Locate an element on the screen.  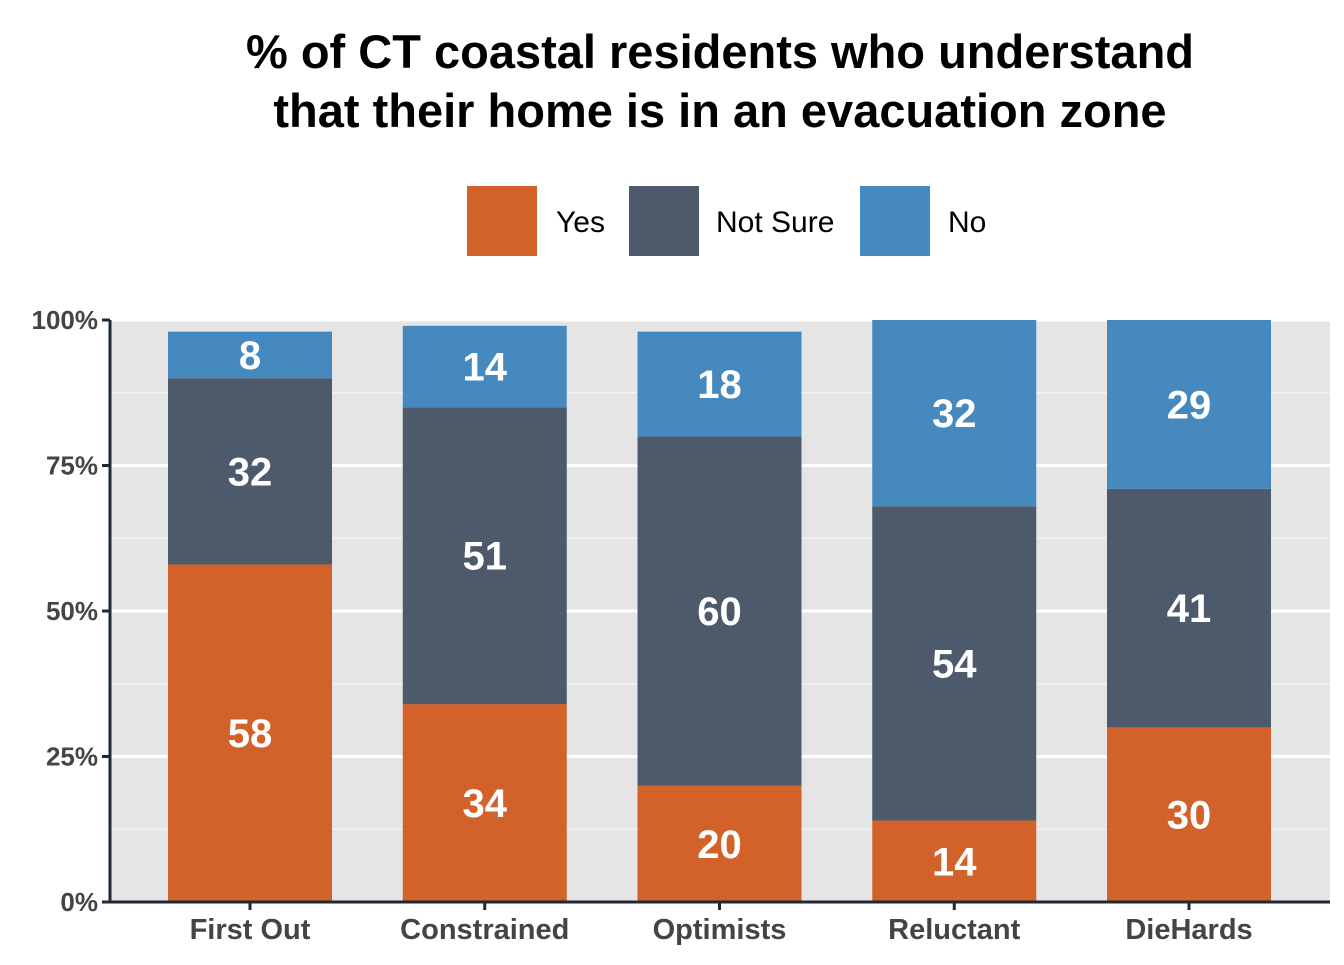
bar-yes-first-out is located at coordinates (250, 733).